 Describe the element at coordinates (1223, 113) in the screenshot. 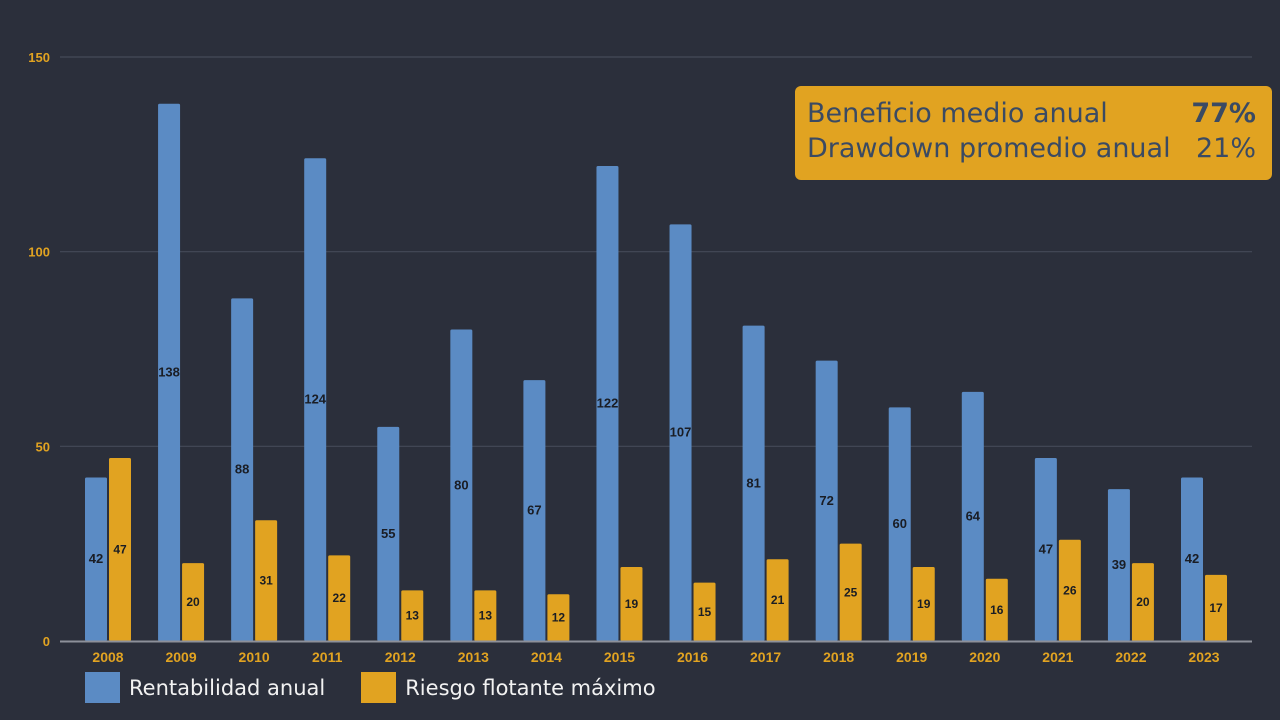

I see `summary-value-profit: 77%` at that location.